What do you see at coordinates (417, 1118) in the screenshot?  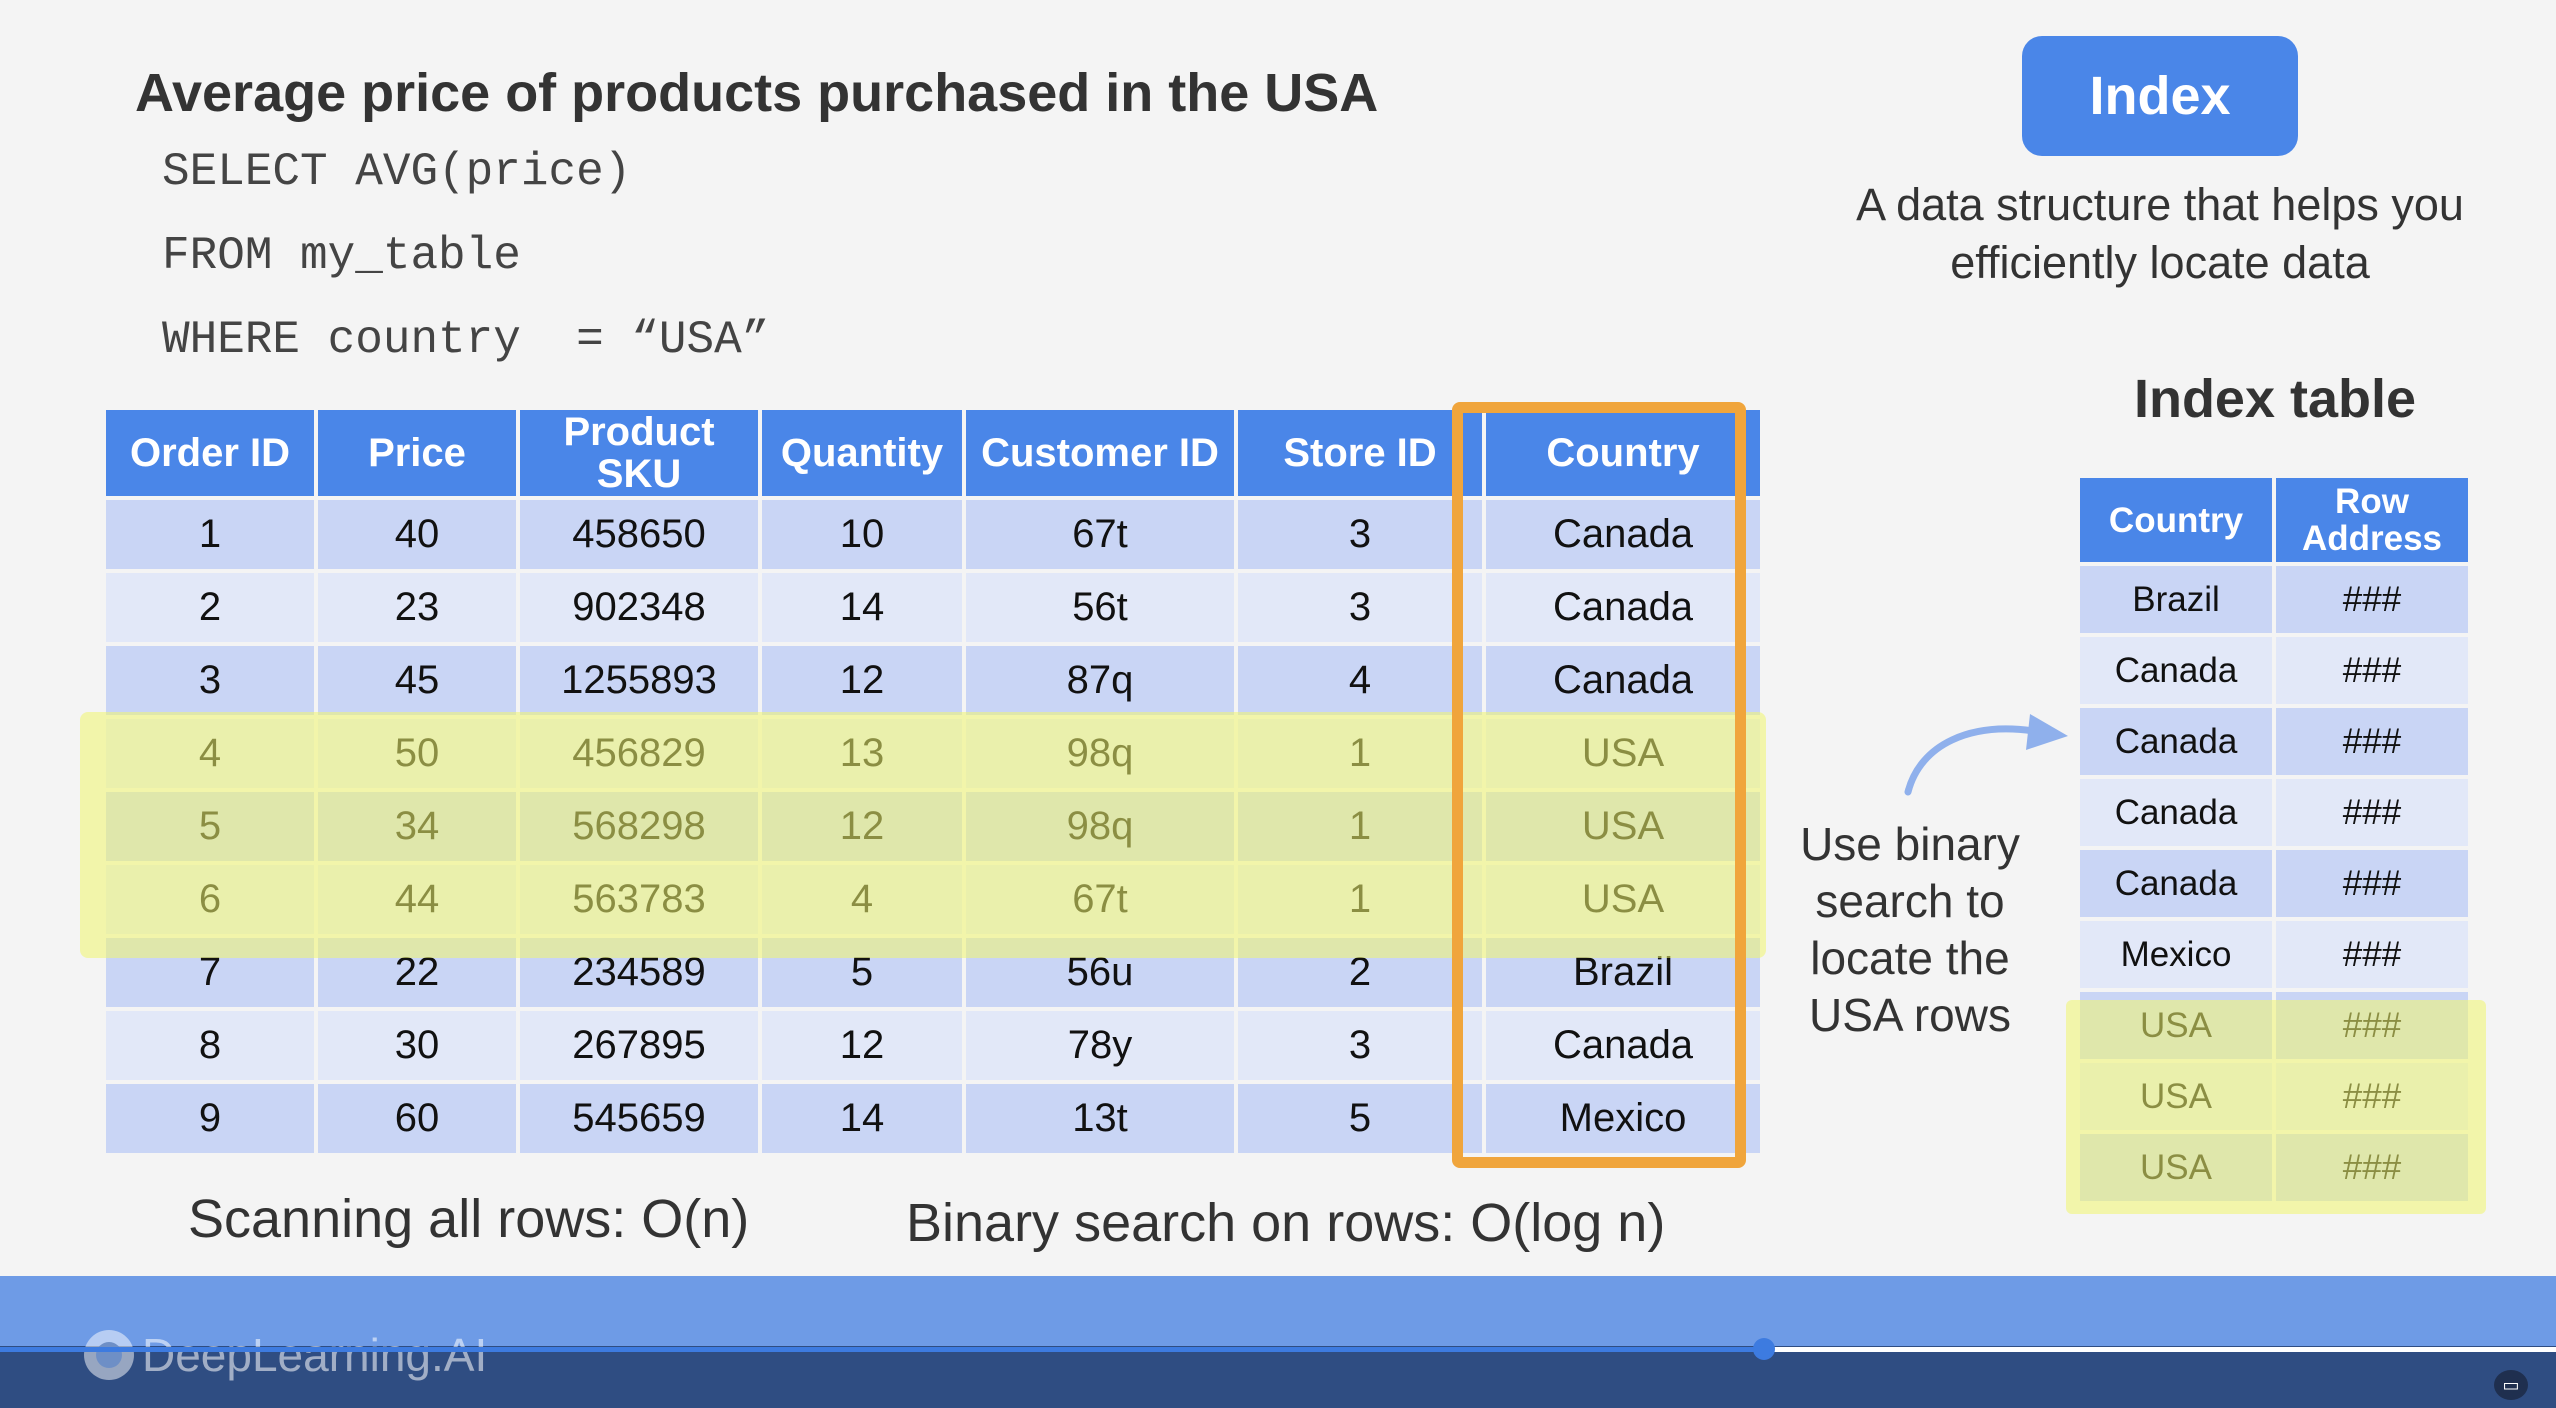 I see `cell-price: 60` at bounding box center [417, 1118].